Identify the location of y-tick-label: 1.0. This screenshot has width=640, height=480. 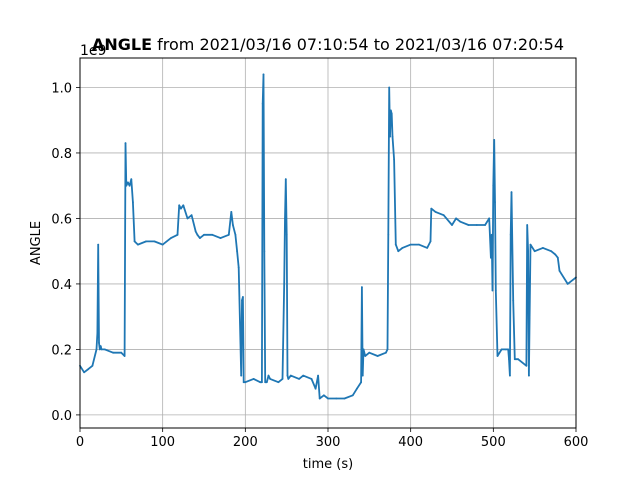
(61, 88).